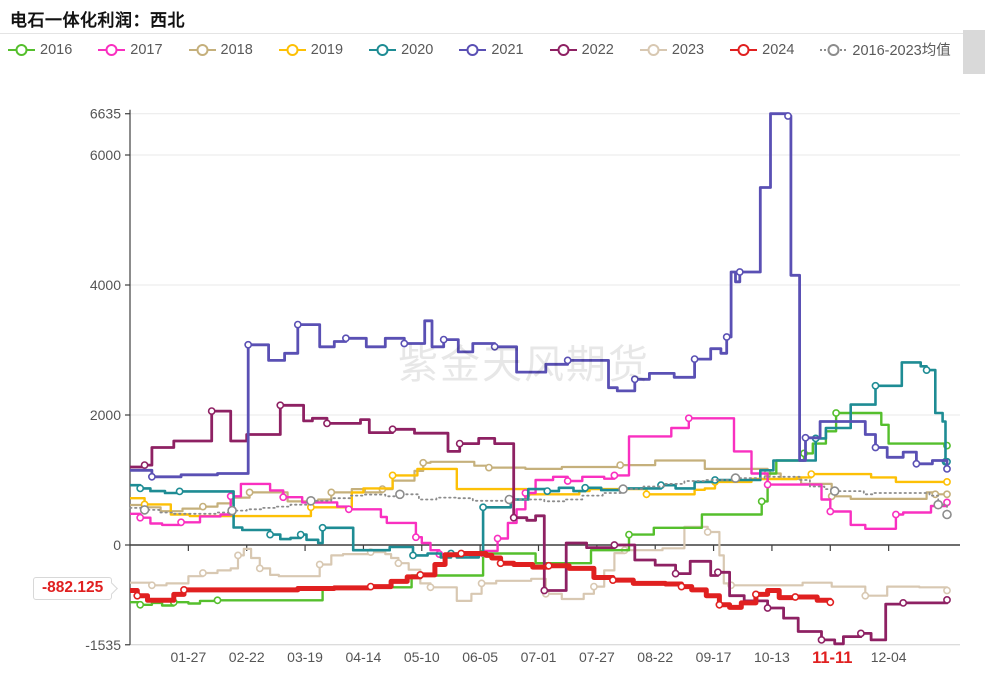 This screenshot has width=985, height=675. Describe the element at coordinates (327, 49) in the screenshot. I see `legend-label: 2019` at that location.